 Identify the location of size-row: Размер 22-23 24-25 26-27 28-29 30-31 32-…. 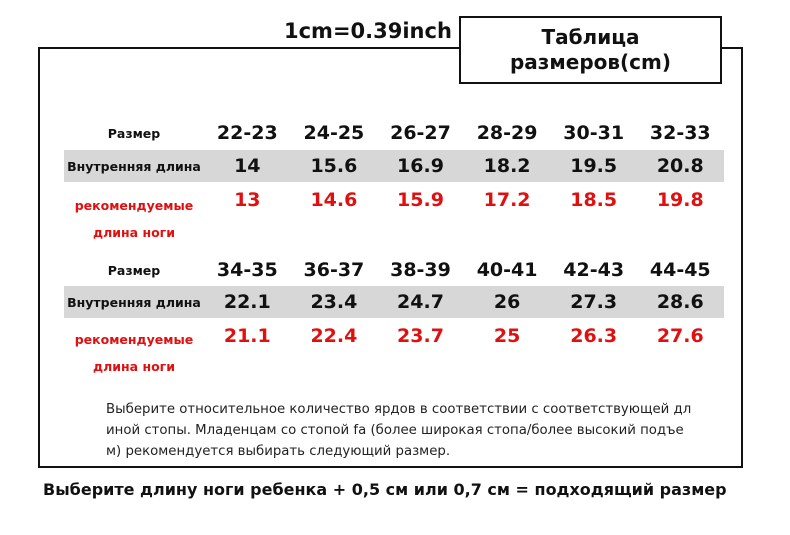
(394, 133).